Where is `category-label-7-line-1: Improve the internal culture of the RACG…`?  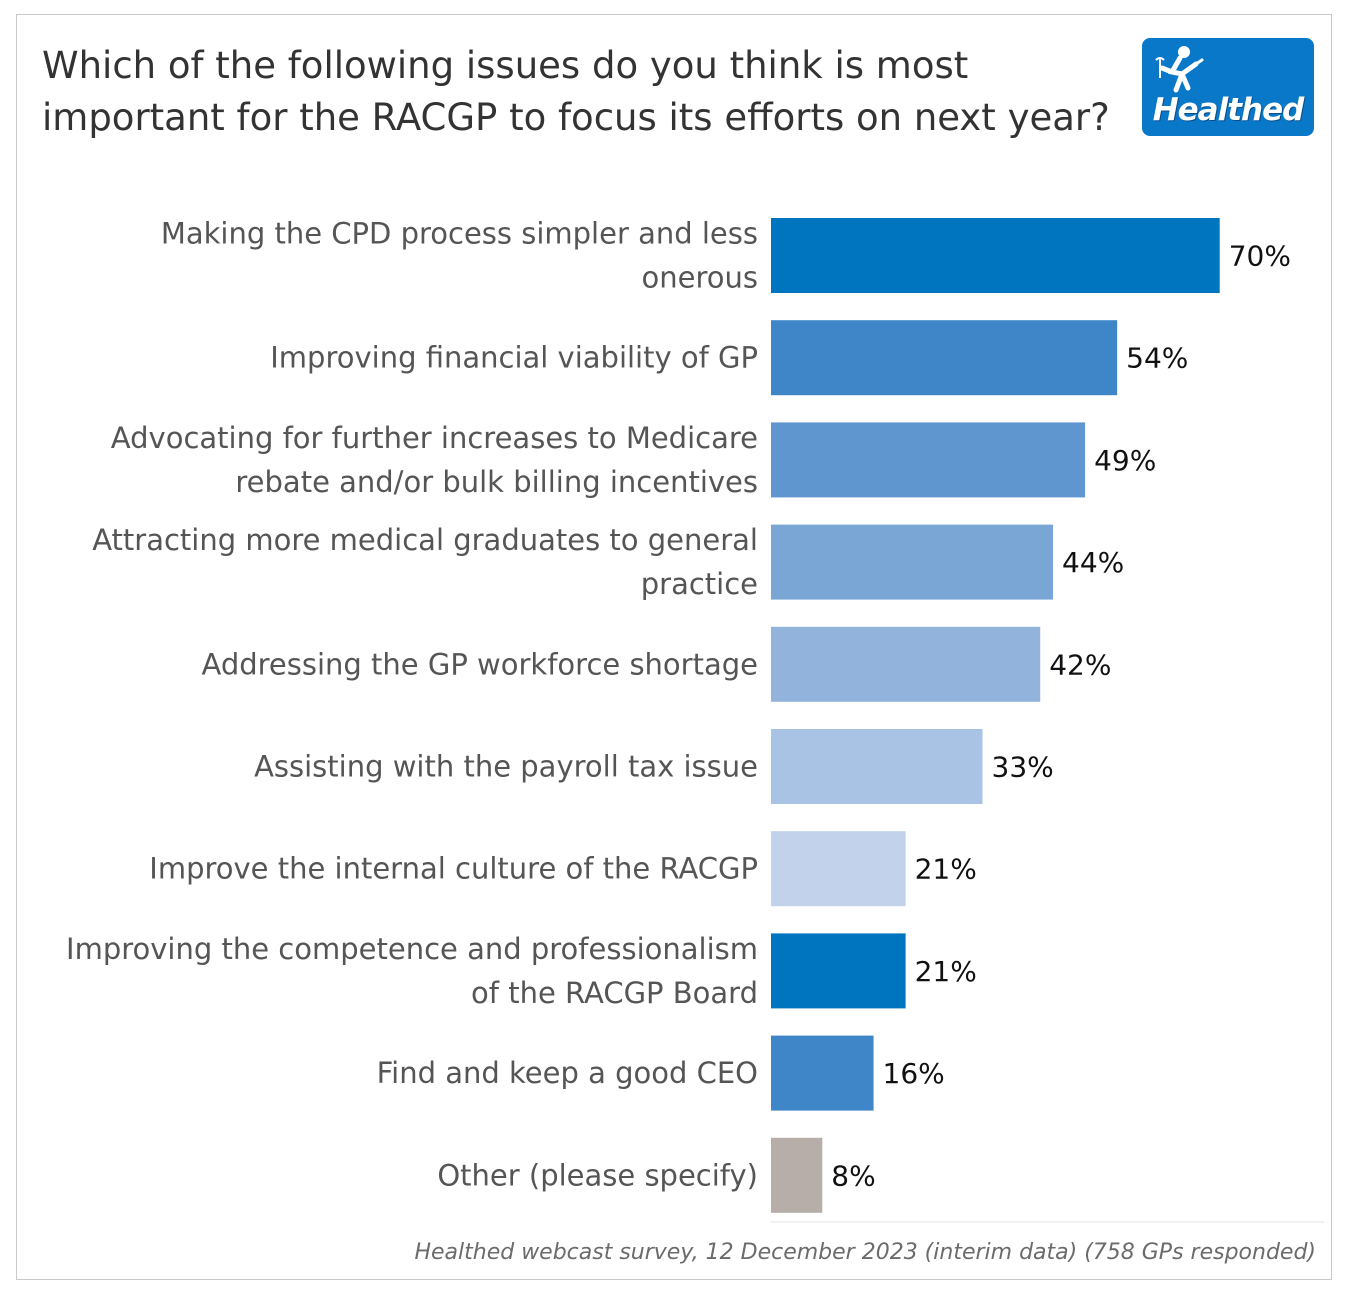
category-label-7-line-1: Improve the internal culture of the RACG… is located at coordinates (453, 869).